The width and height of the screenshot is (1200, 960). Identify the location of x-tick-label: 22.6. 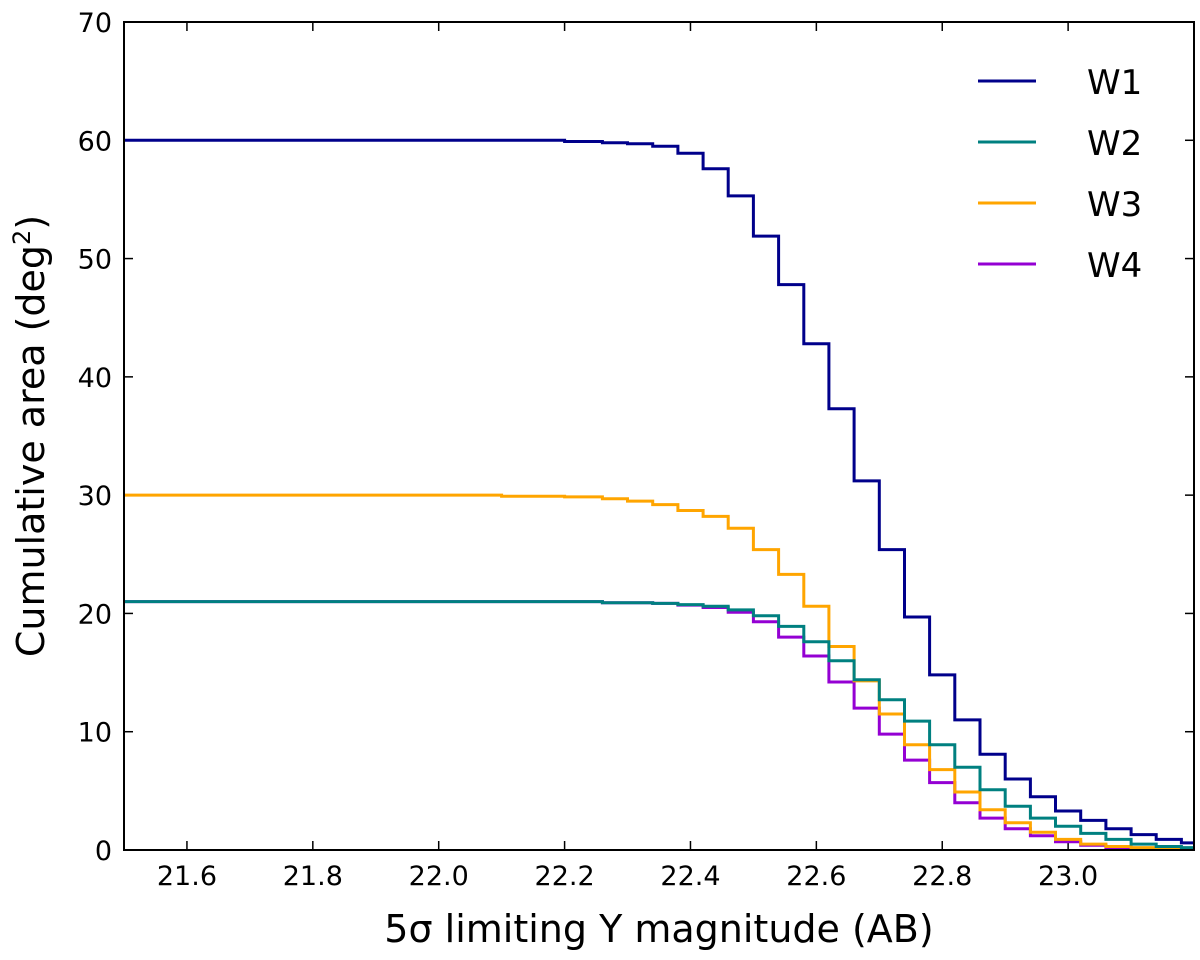
(816, 876).